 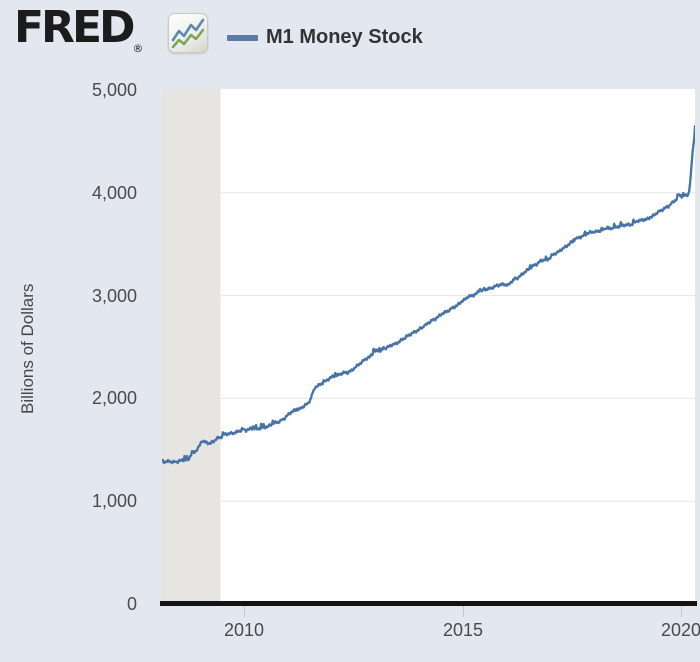 What do you see at coordinates (114, 501) in the screenshot?
I see `y-tick-label: 1,000` at bounding box center [114, 501].